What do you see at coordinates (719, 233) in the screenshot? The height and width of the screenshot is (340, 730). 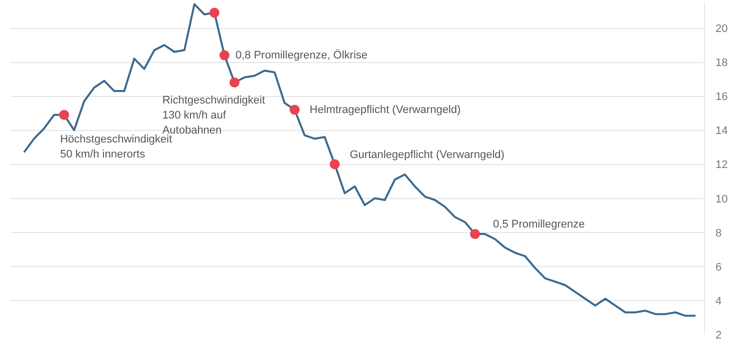 I see `y-tick-label: 8` at bounding box center [719, 233].